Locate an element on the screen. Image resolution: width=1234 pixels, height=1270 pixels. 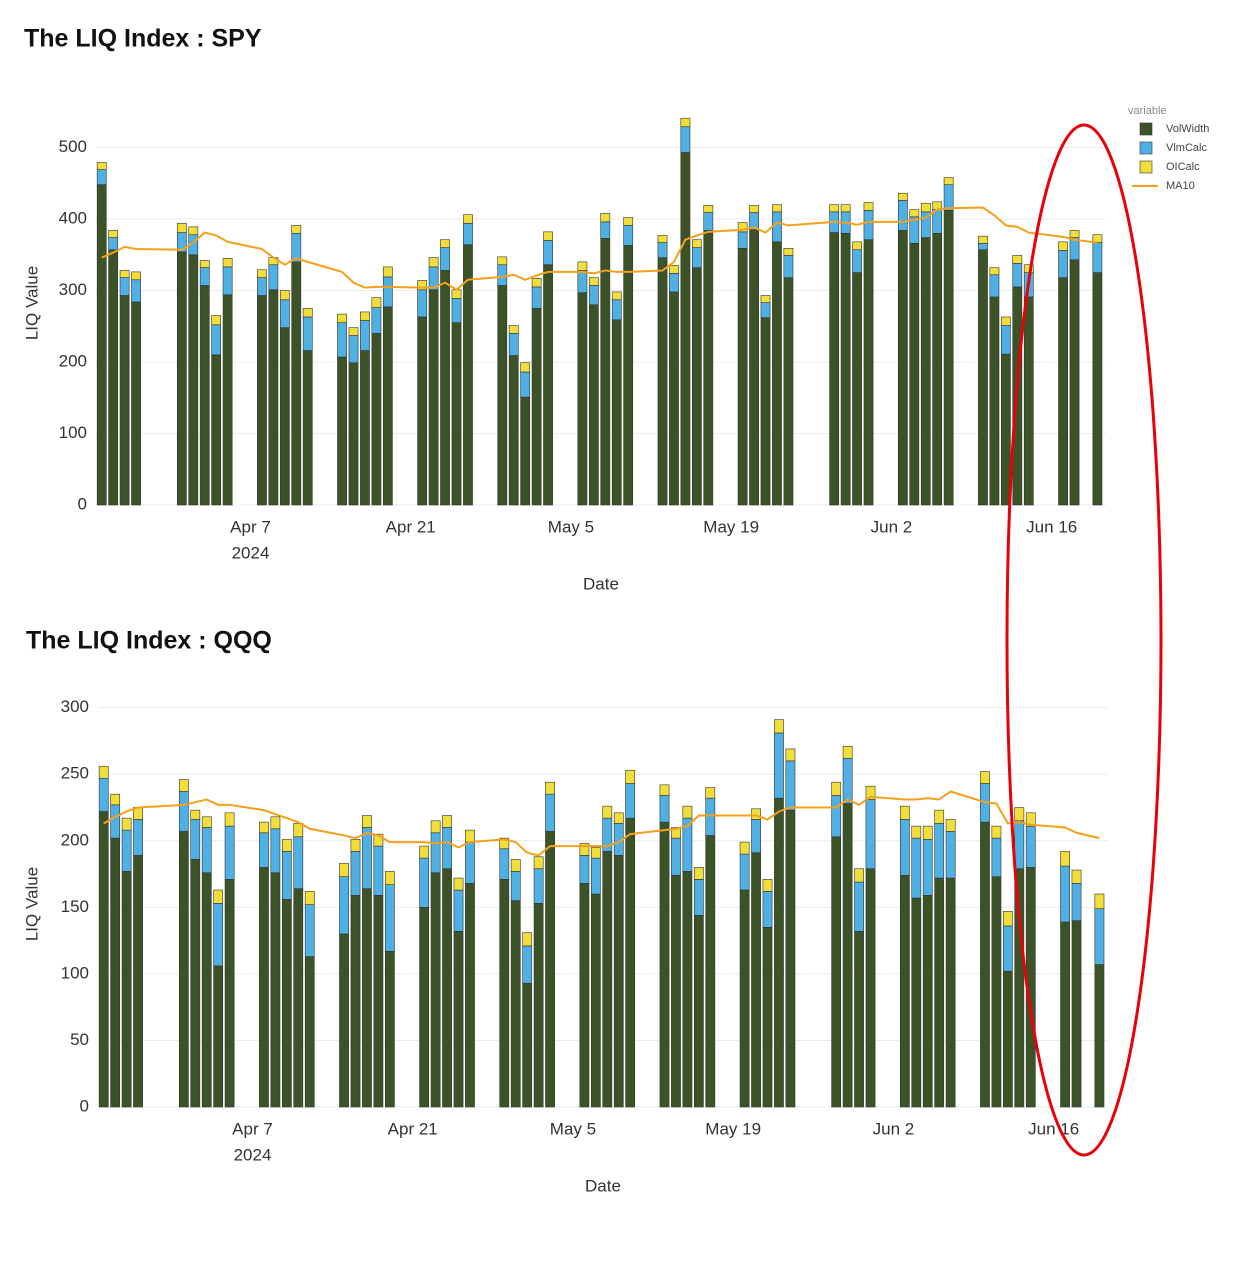
x-tick-label: Jun 2 is located at coordinates (894, 1128).